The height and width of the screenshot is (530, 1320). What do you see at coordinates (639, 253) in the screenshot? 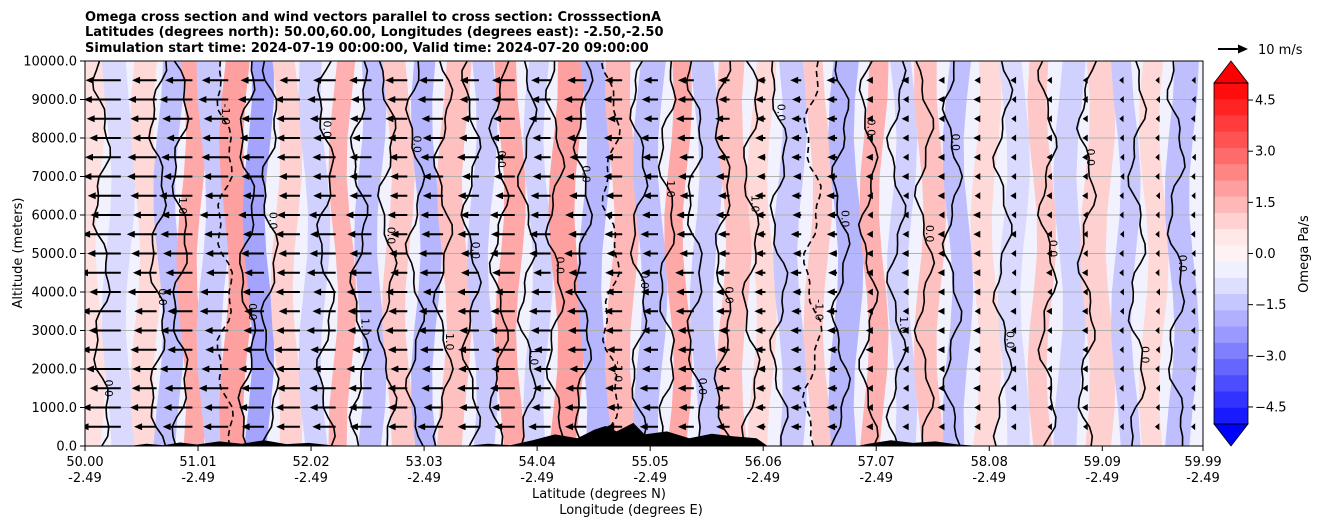
I see `contour-line` at bounding box center [639, 253].